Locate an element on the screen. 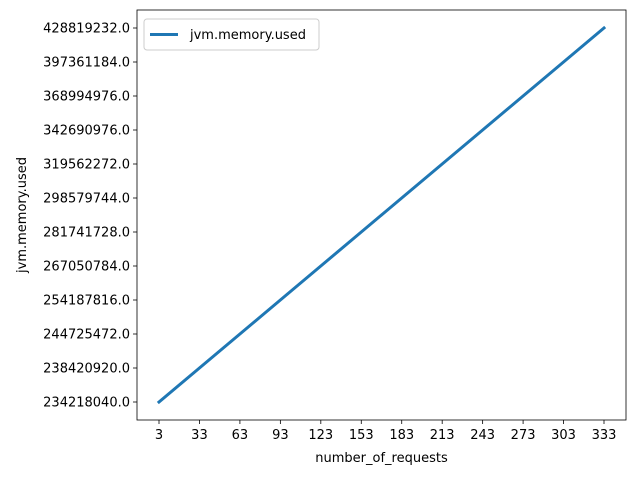 This screenshot has width=640, height=480. x-tick-label: 183 is located at coordinates (401, 435).